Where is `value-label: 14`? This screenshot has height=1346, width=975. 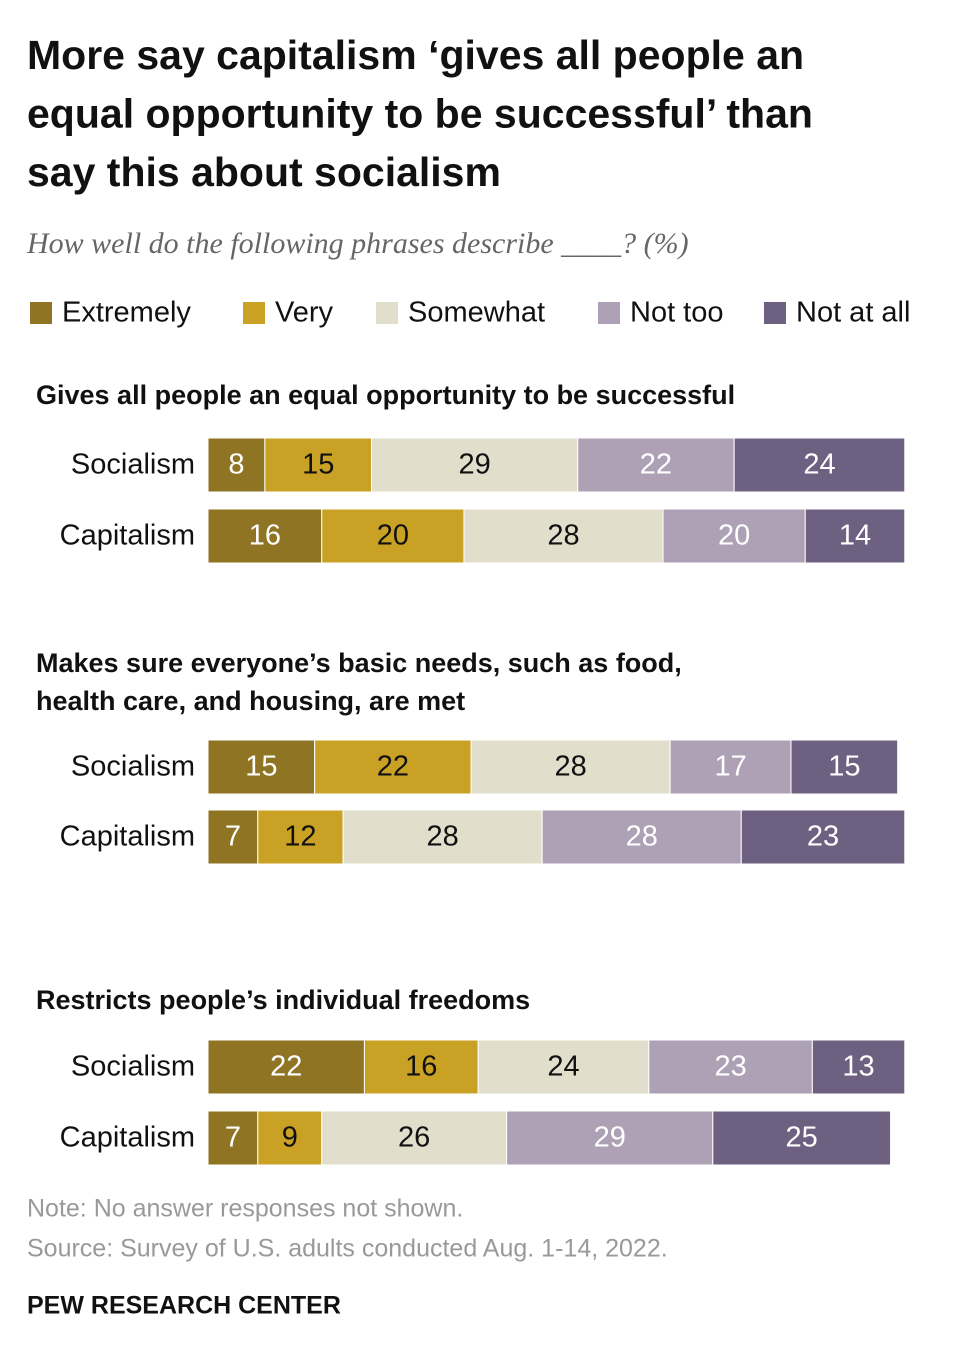 value-label: 14 is located at coordinates (855, 536).